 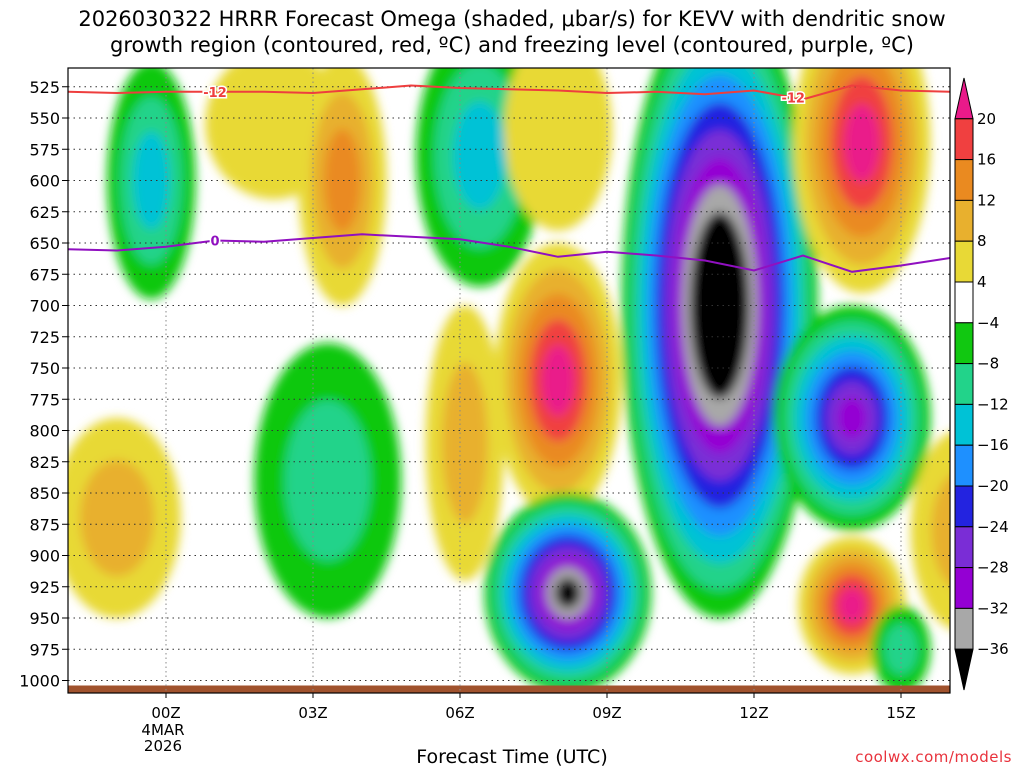 I want to click on colorbar-bin--32, so click(x=964, y=588).